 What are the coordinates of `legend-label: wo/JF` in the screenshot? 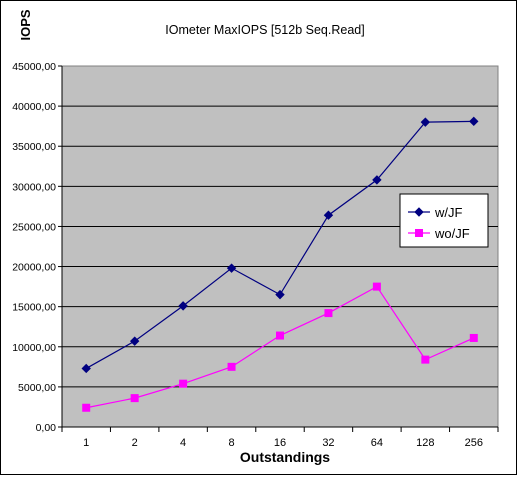 It's located at (452, 233).